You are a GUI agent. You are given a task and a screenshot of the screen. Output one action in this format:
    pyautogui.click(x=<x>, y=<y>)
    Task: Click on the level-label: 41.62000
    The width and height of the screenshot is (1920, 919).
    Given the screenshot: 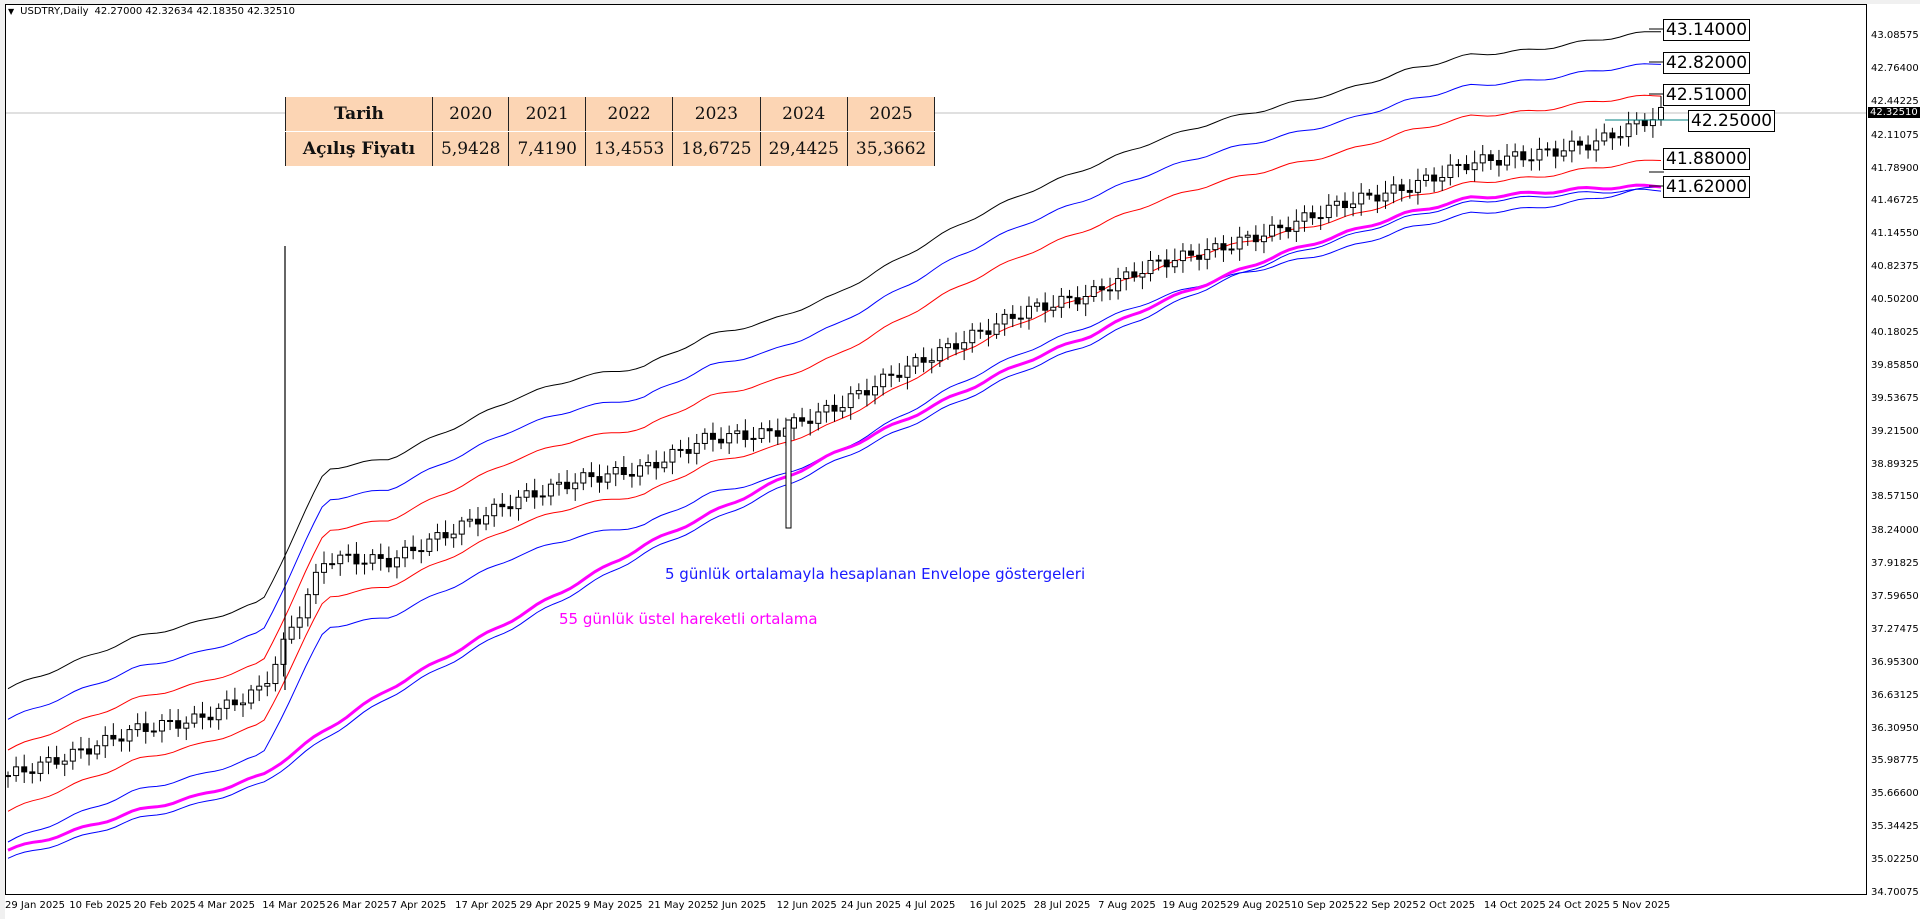 What is the action you would take?
    pyautogui.click(x=1707, y=187)
    